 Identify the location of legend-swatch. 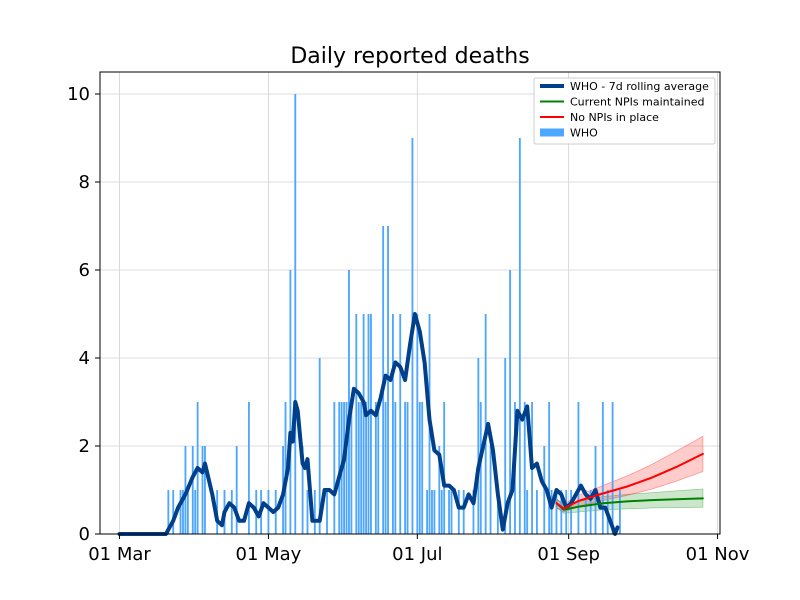
(552, 132).